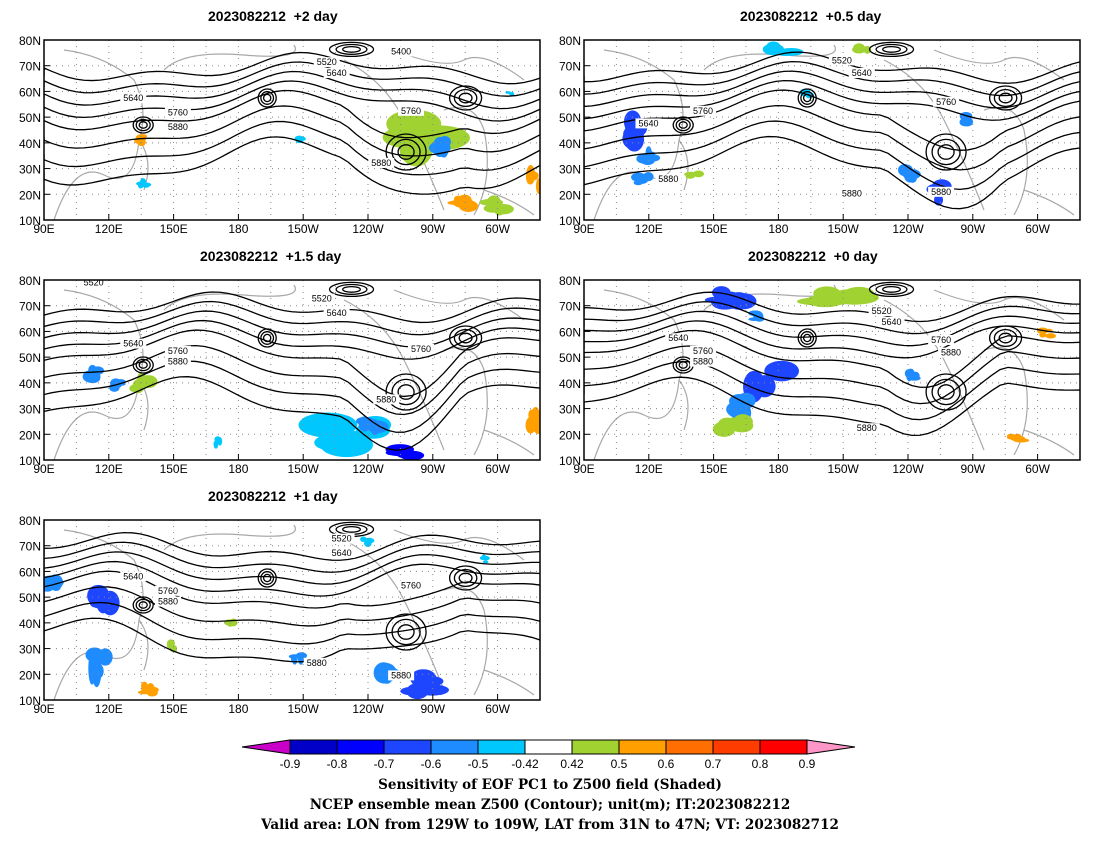  What do you see at coordinates (43, 469) in the screenshot?
I see `lon-label: 90E` at bounding box center [43, 469].